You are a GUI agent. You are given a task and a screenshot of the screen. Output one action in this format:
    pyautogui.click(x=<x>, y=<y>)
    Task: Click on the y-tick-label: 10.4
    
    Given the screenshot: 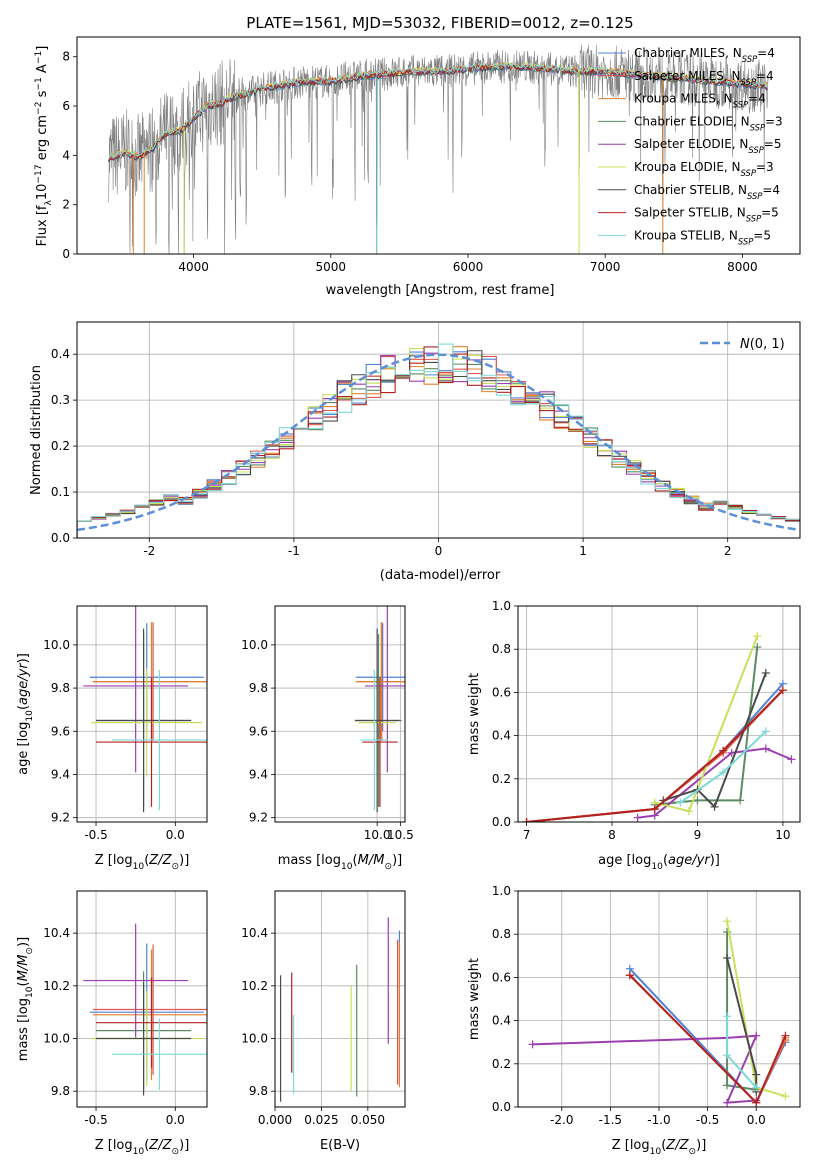 What is the action you would take?
    pyautogui.click(x=56, y=933)
    